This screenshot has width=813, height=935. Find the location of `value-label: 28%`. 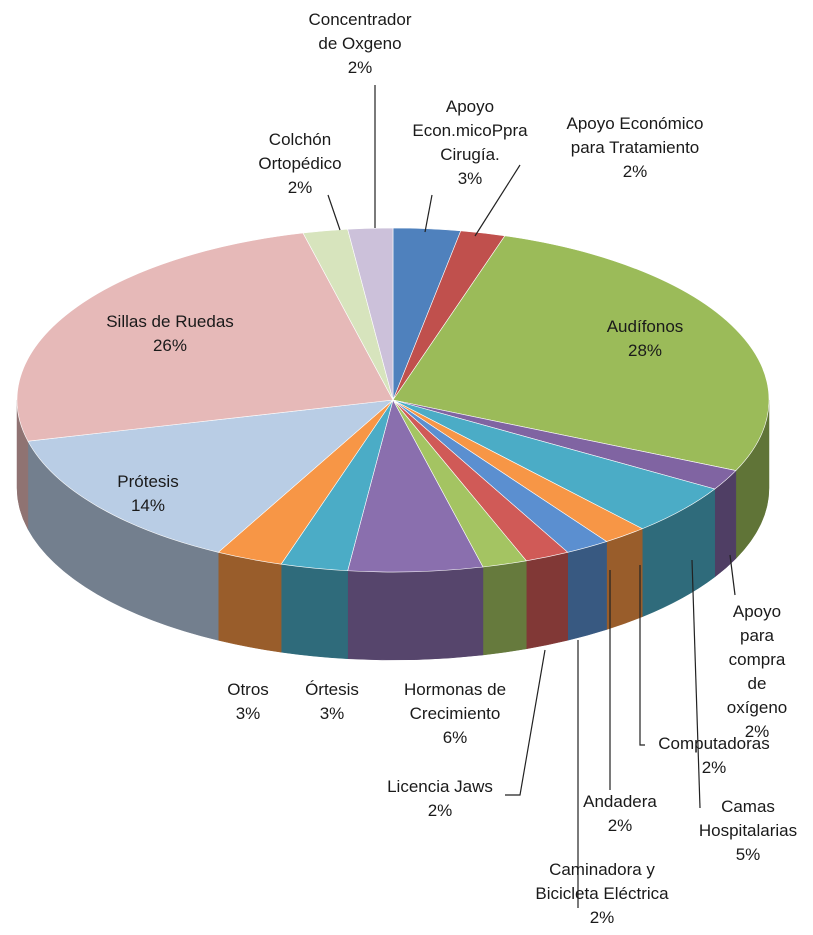

value-label: 28% is located at coordinates (645, 350).